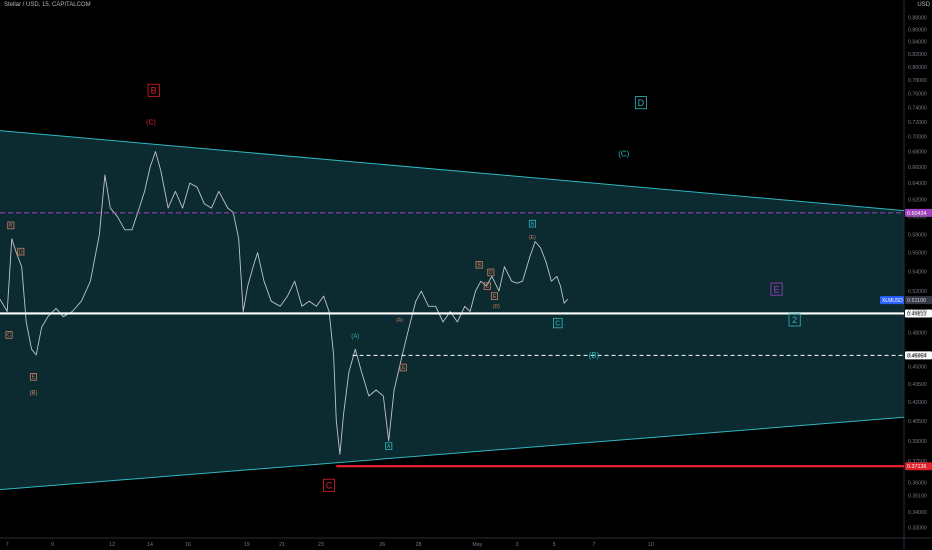 The width and height of the screenshot is (932, 550). I want to click on wave-label: (D), so click(496, 307).